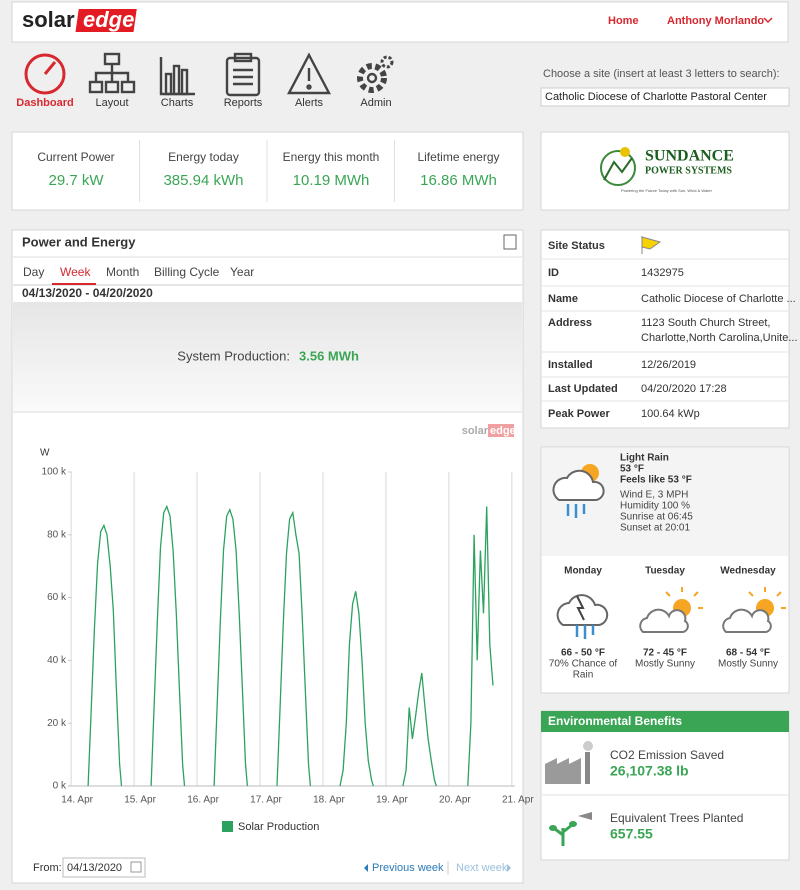  Describe the element at coordinates (60, 786) in the screenshot. I see `y-tick-label: 0 k` at that location.